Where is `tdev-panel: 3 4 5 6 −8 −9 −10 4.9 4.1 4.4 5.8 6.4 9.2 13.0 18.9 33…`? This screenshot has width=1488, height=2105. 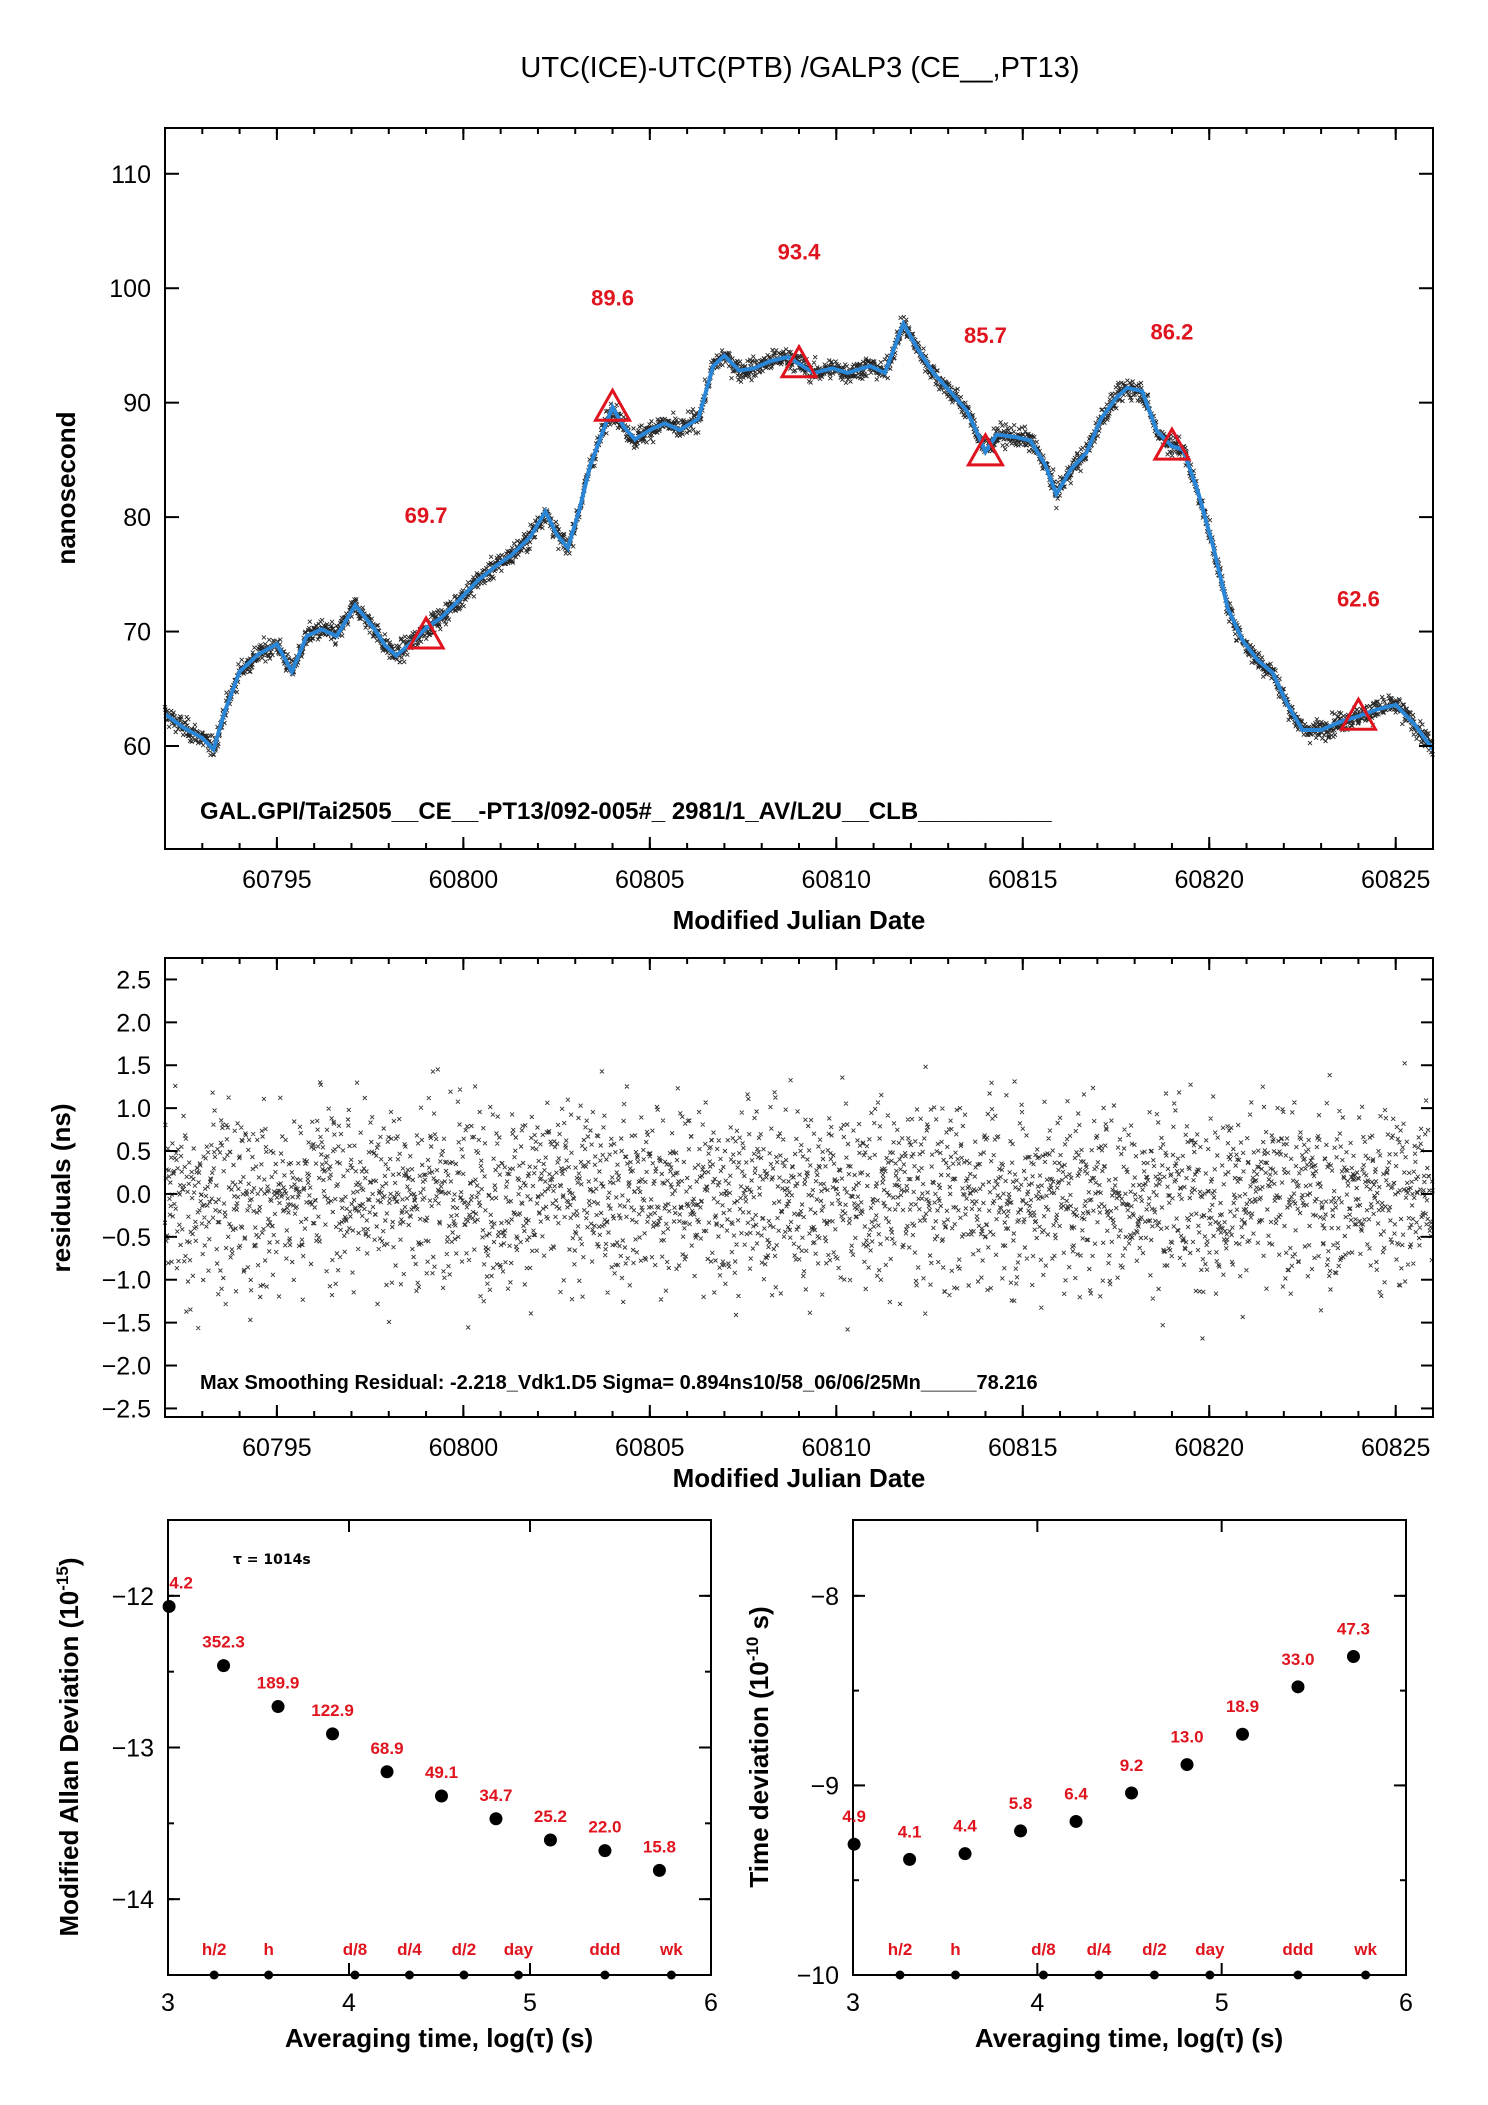 tdev-panel: 3 4 5 6 −8 −9 −10 4.9 4.1 4.4 5.8 6.4 9.2 13.0 18.9 33… is located at coordinates (1078, 1786).